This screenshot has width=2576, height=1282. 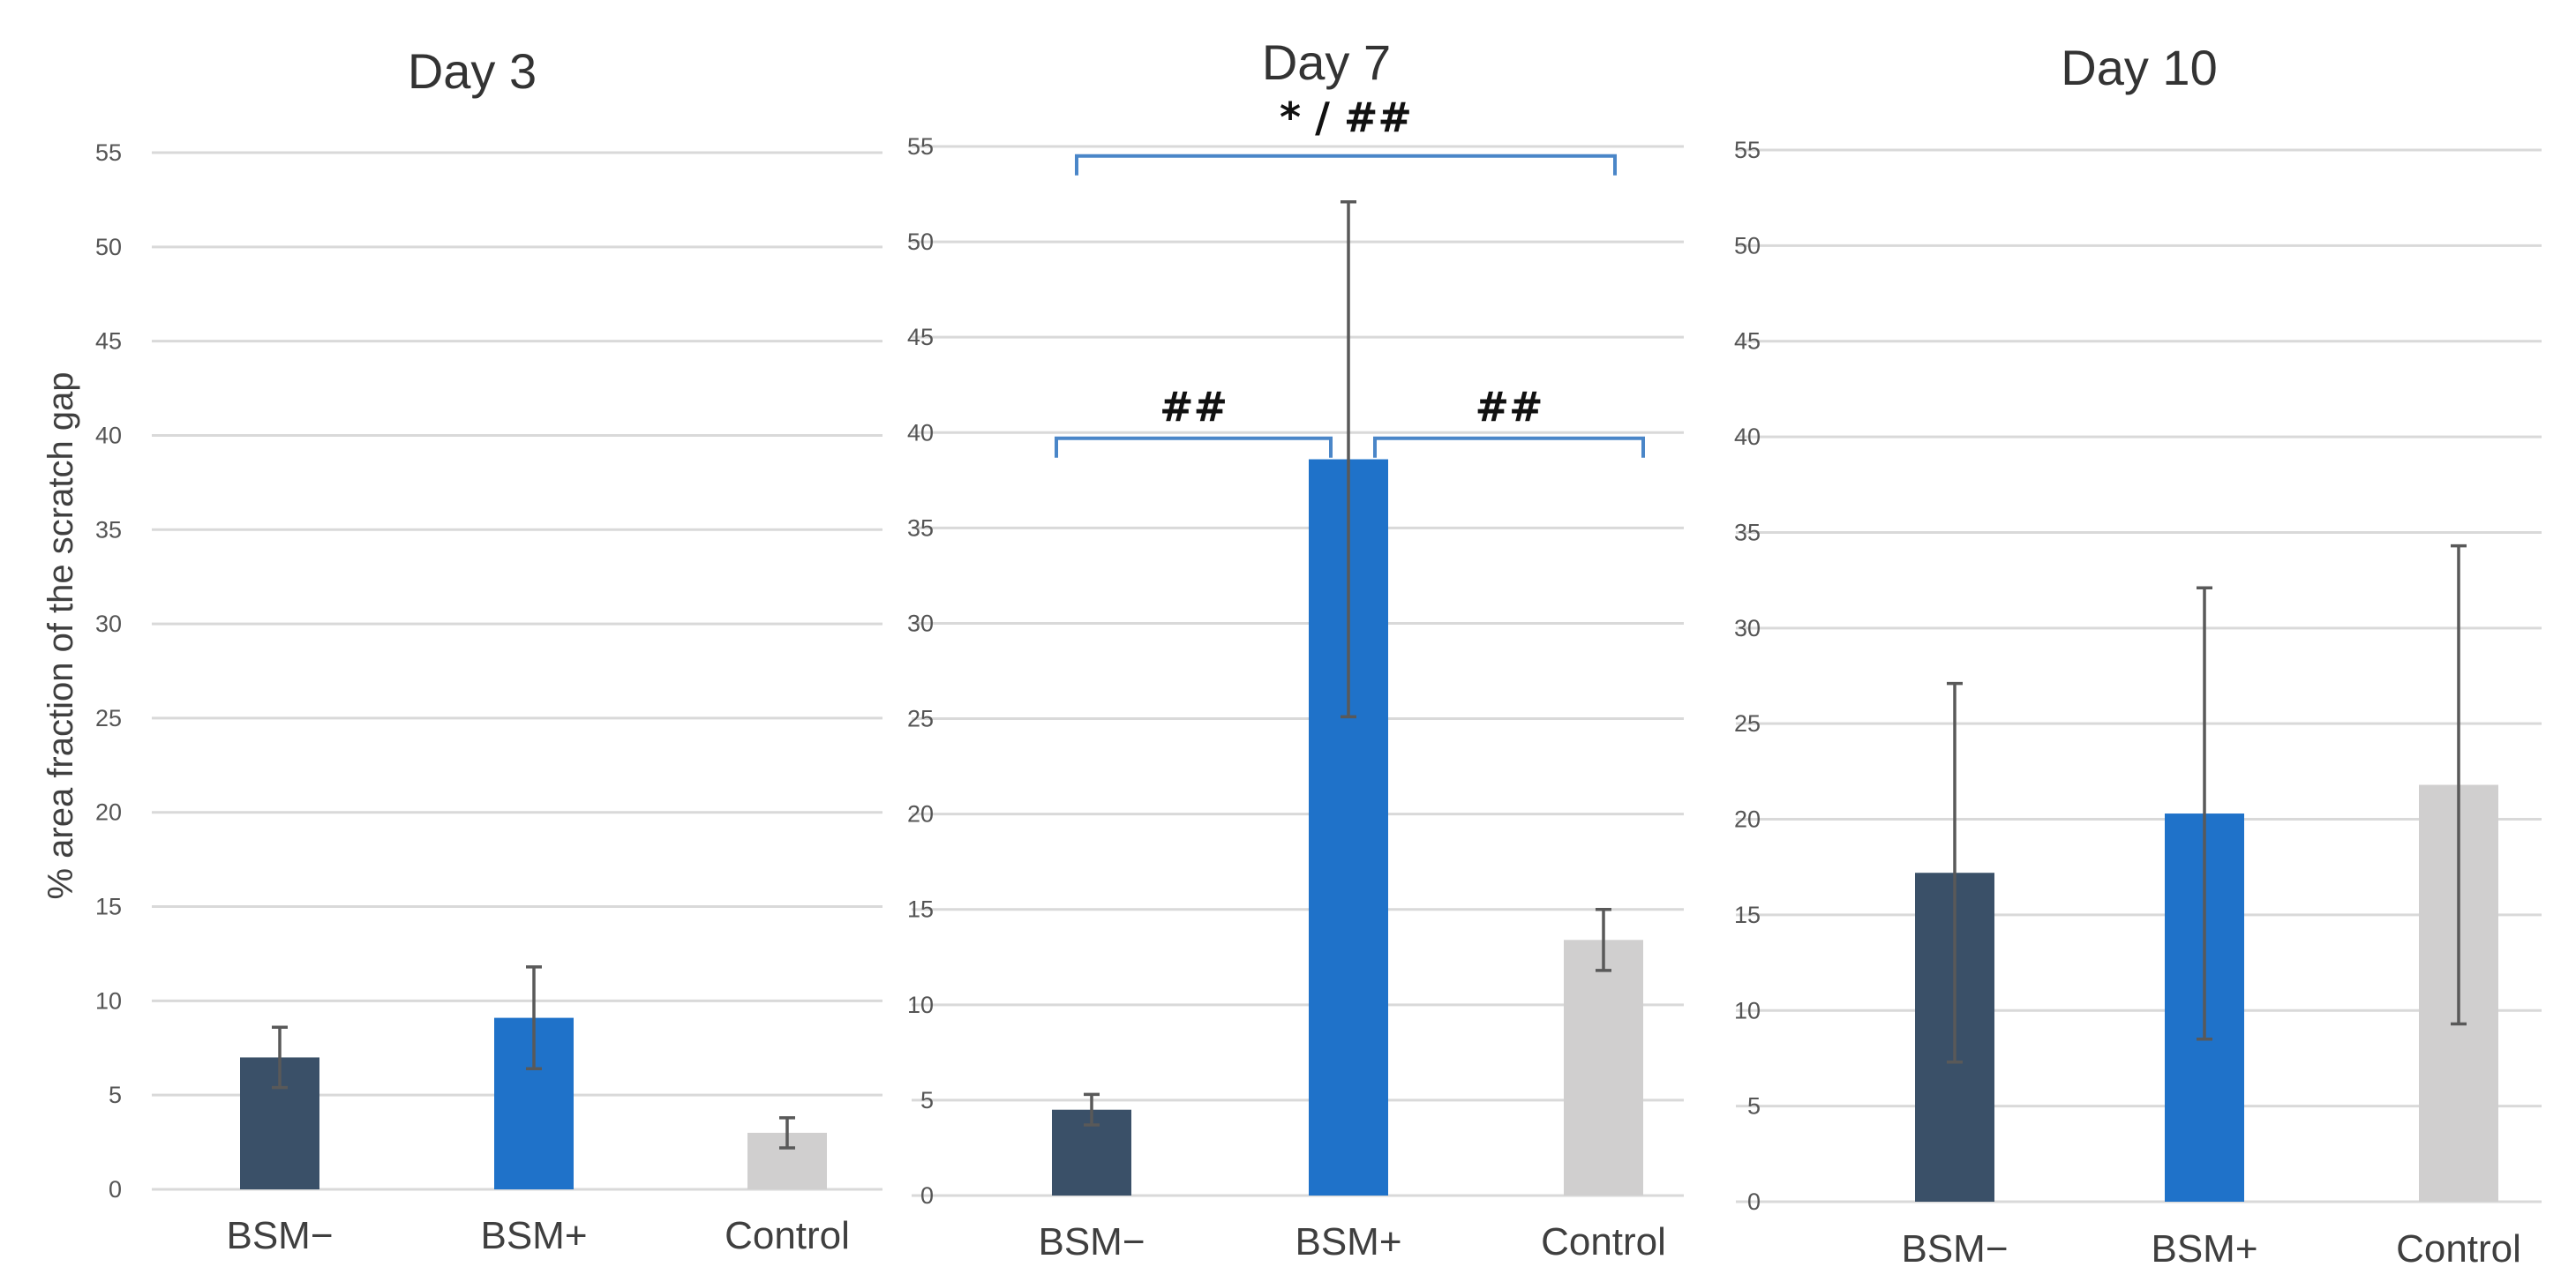 What do you see at coordinates (2139, 67) in the screenshot?
I see `chart-title: Day 10` at bounding box center [2139, 67].